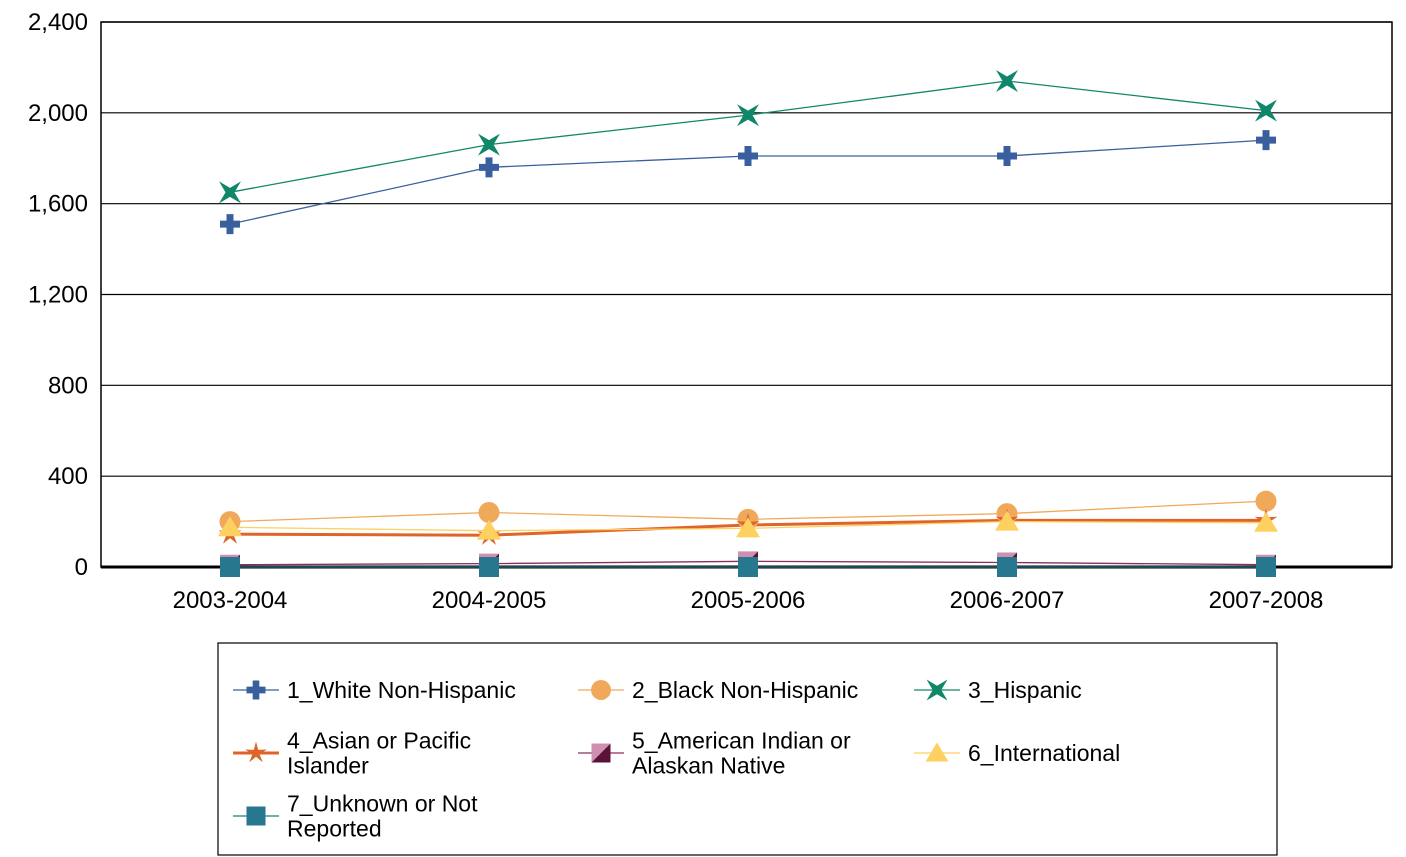  What do you see at coordinates (401, 690) in the screenshot?
I see `legend-label: 1_White Non-Hispanic` at bounding box center [401, 690].